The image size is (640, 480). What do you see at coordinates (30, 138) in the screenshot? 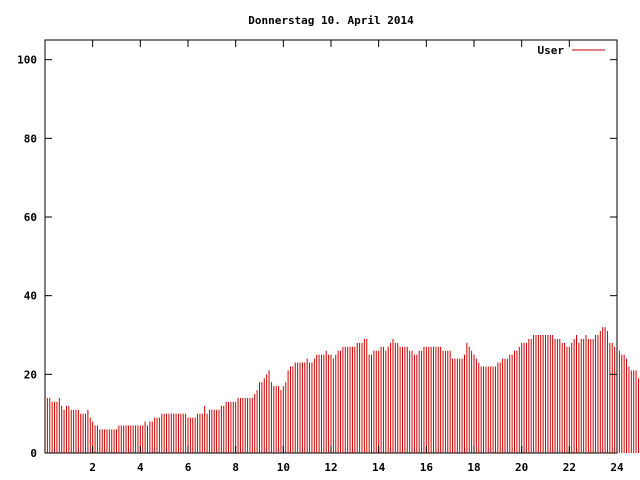
I see `y-tick-label: 80` at bounding box center [30, 138].